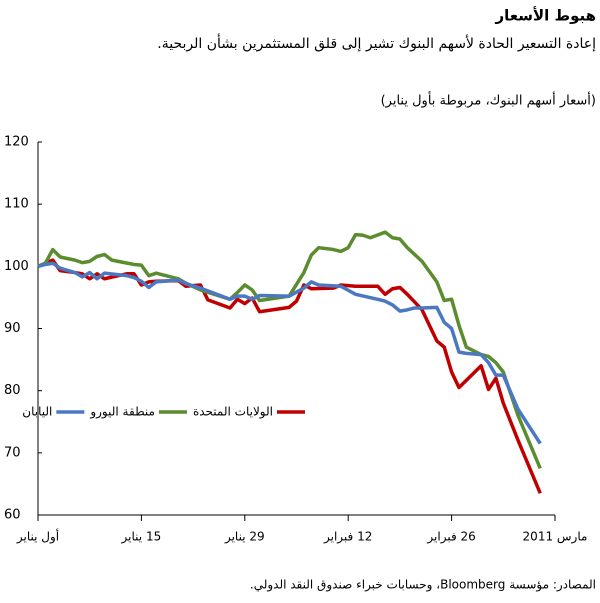 Image resolution: width=600 pixels, height=603 pixels. Describe the element at coordinates (141, 537) in the screenshot. I see `x-tick-label: 15 يناير` at that location.